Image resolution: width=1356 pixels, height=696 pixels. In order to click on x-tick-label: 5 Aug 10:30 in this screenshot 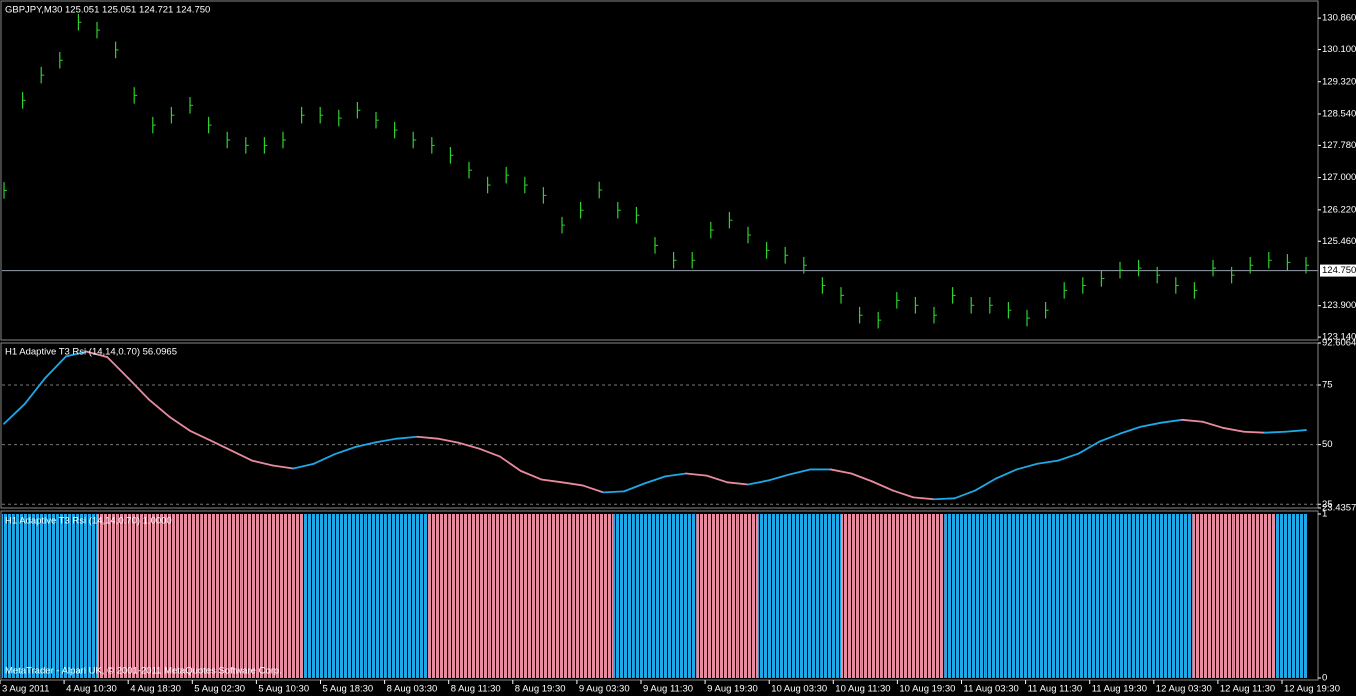, I will do `click(283, 689)`.